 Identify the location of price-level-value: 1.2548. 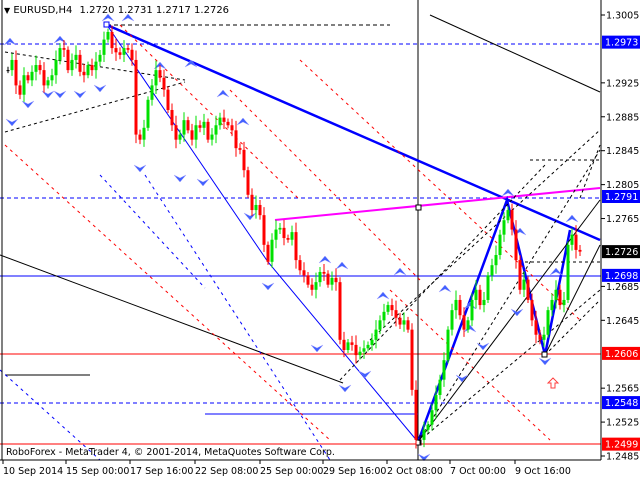
(621, 403).